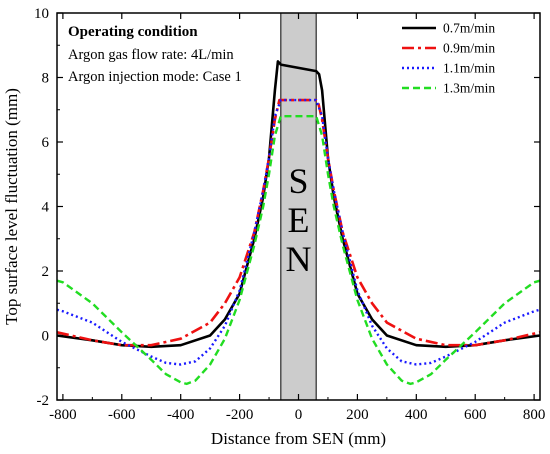 This screenshot has width=550, height=454. Describe the element at coordinates (63, 415) in the screenshot. I see `x-tick-label: -800` at that location.